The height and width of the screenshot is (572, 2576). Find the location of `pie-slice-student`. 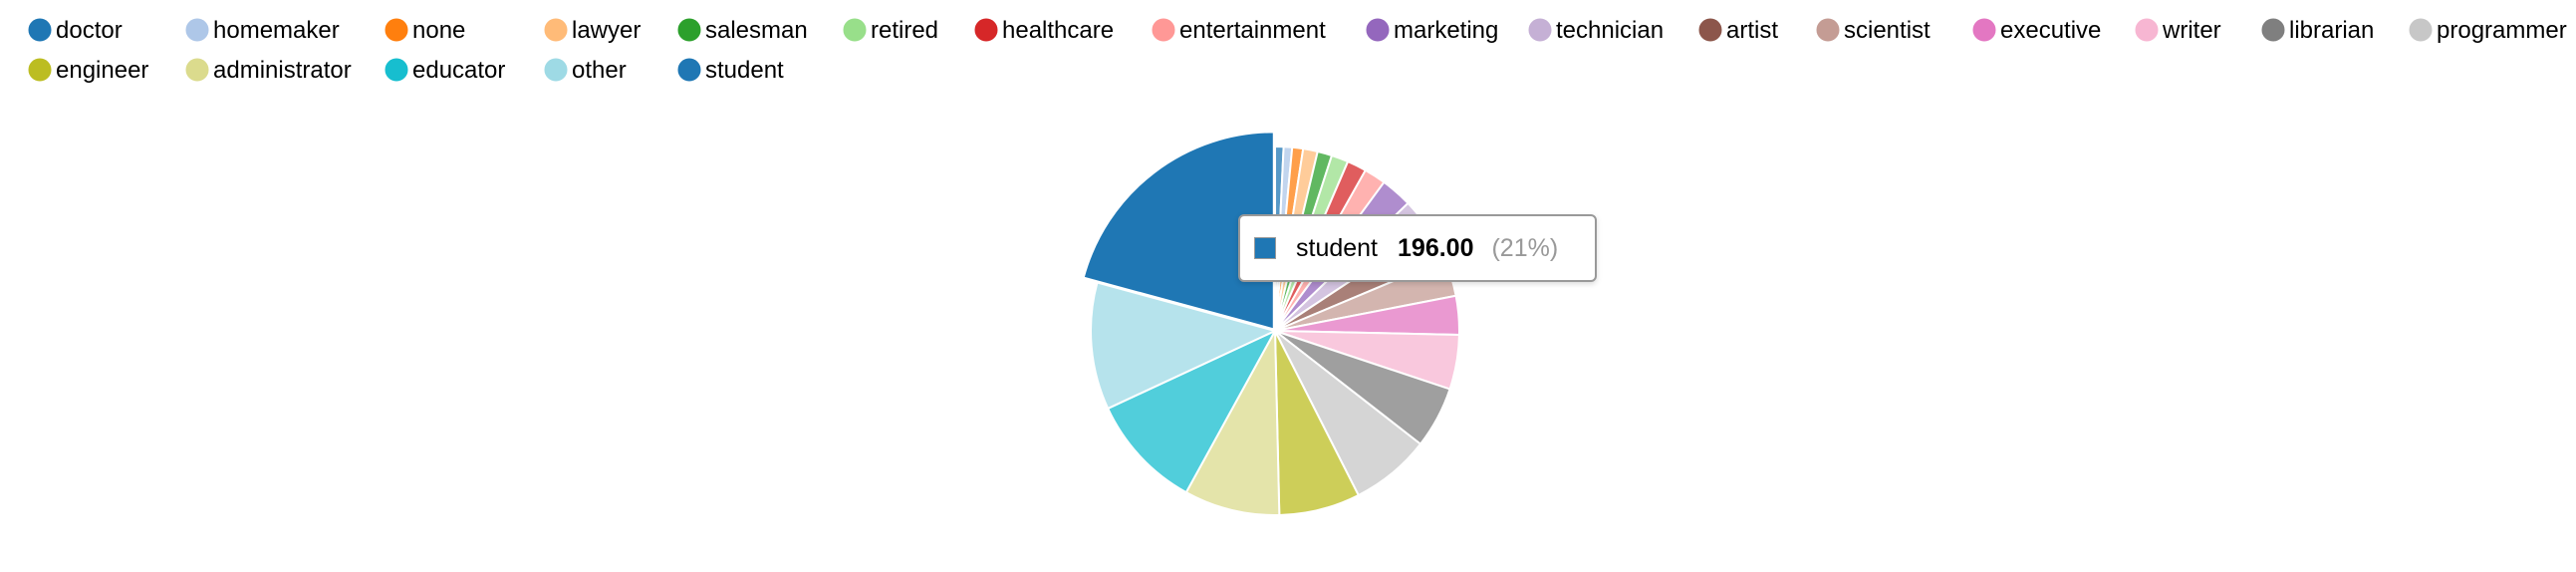

pie-slice-student is located at coordinates (1178, 231).